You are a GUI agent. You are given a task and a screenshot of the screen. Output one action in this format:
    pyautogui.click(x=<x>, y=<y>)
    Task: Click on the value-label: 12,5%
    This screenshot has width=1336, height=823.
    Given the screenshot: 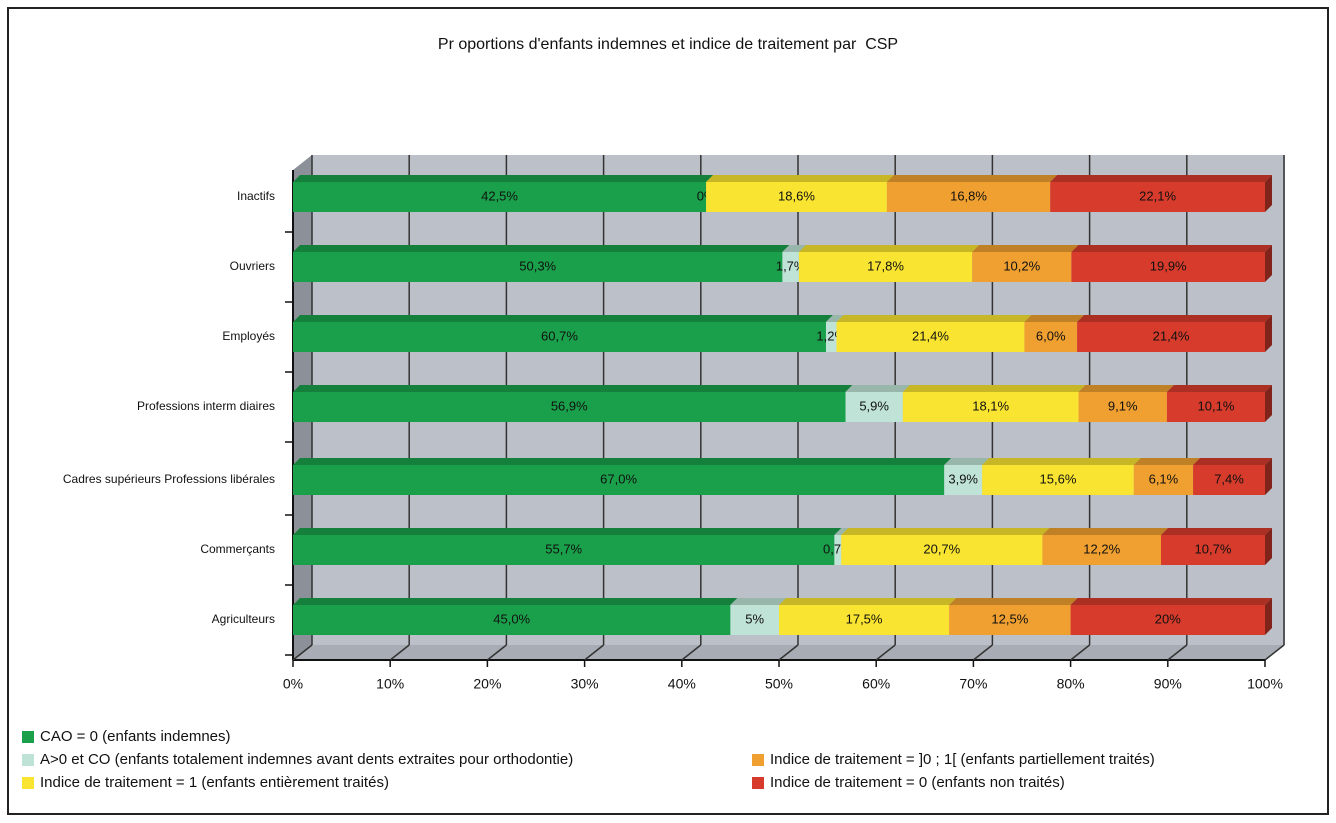 What is the action you would take?
    pyautogui.click(x=1009, y=618)
    